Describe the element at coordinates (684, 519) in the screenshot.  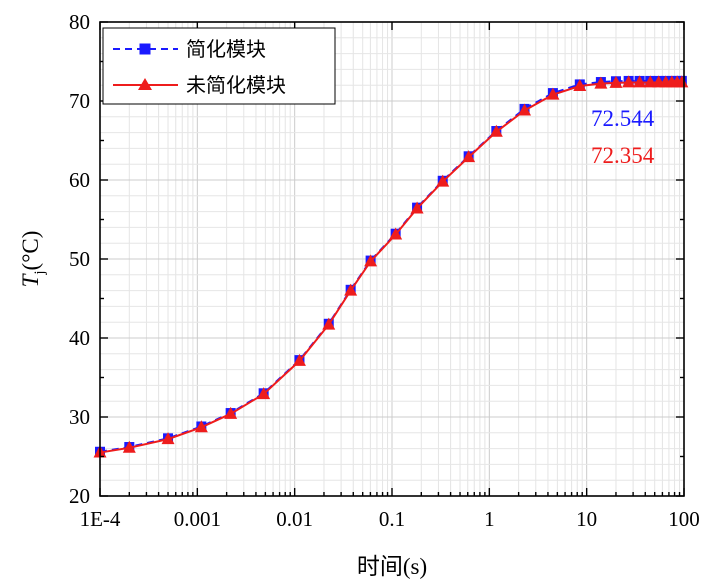
I see `x-tick-label: 100` at that location.